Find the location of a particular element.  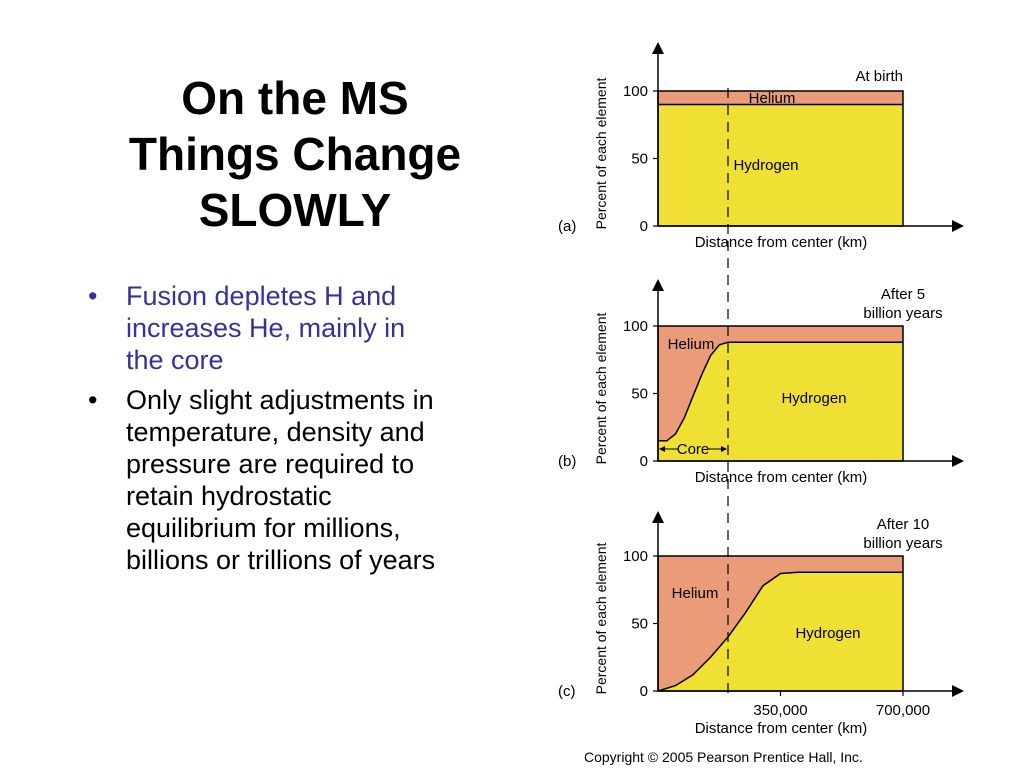

panel-label: (c) is located at coordinates (567, 691).